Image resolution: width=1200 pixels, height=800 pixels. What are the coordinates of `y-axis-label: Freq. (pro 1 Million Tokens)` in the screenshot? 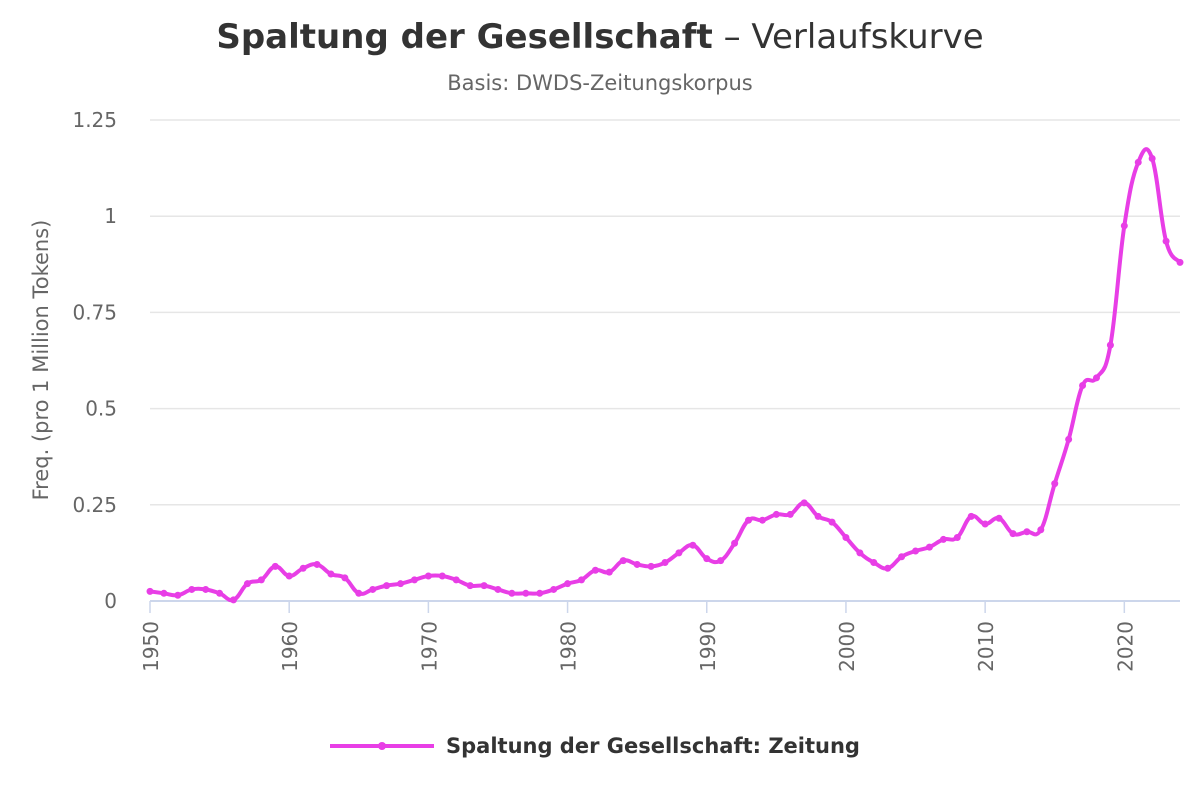 It's located at (41, 360).